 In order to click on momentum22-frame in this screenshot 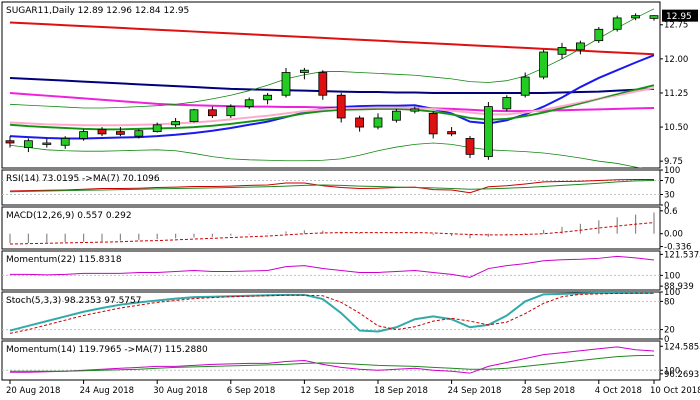, I will do `click(331, 270)`.